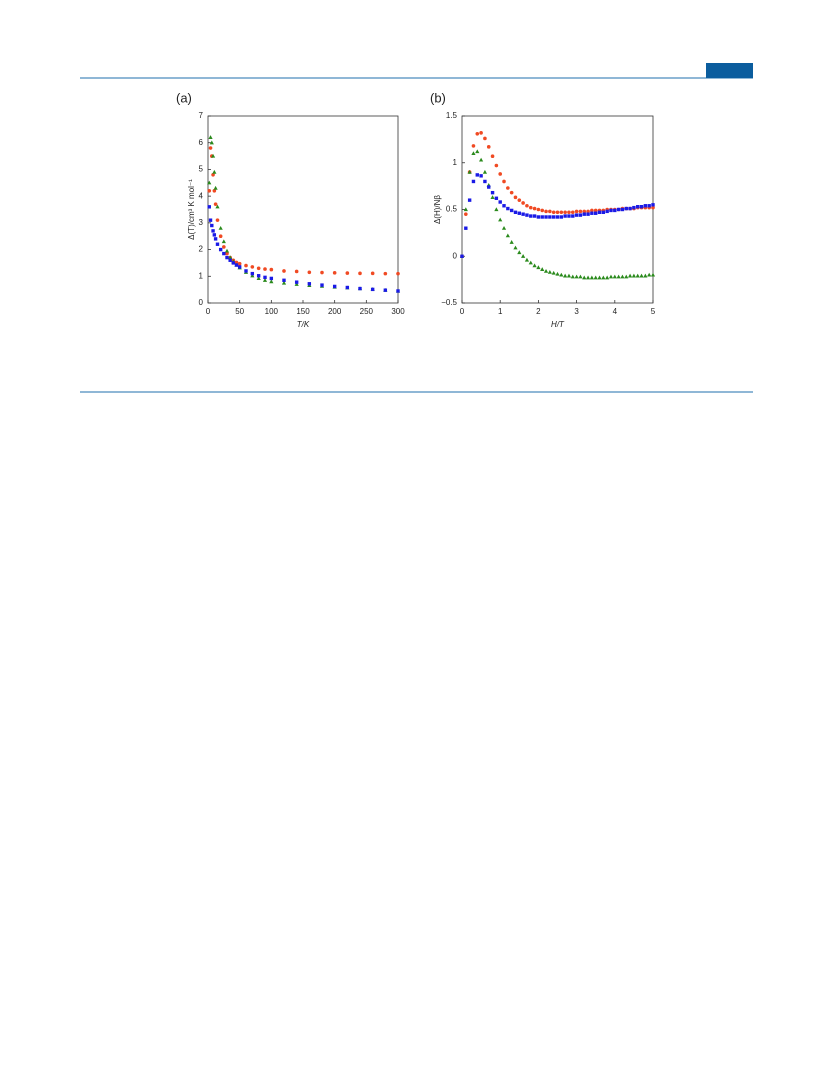 Image resolution: width=833 pixels, height=1091 pixels. I want to click on y-tick-label: 2, so click(201, 249).